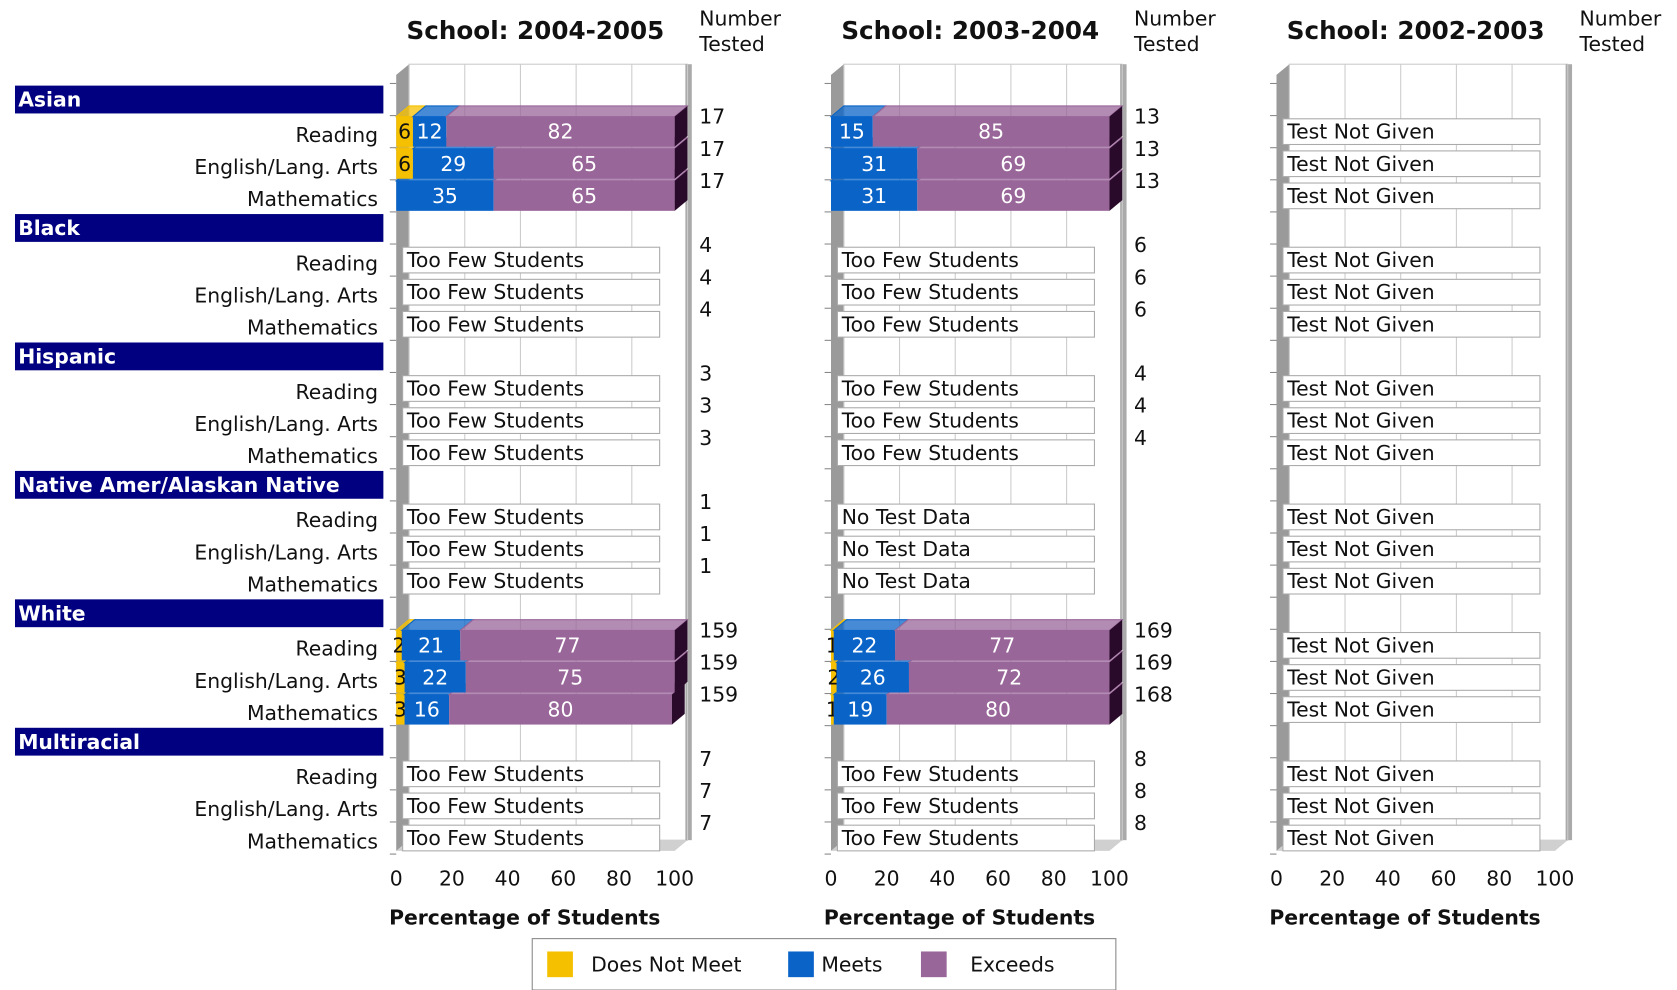  What do you see at coordinates (824, 964) in the screenshot?
I see `legend-box` at bounding box center [824, 964].